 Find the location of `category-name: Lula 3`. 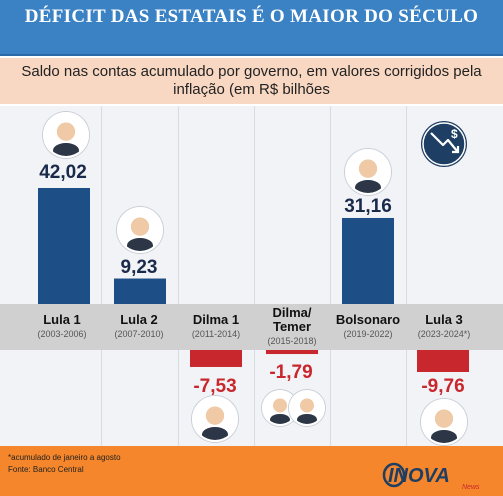

category-name: Lula 3 is located at coordinates (444, 319).